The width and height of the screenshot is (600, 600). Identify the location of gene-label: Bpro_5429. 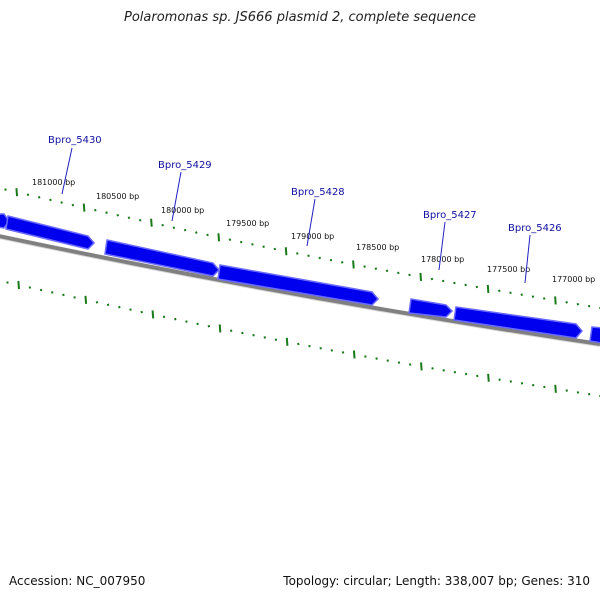
(185, 165).